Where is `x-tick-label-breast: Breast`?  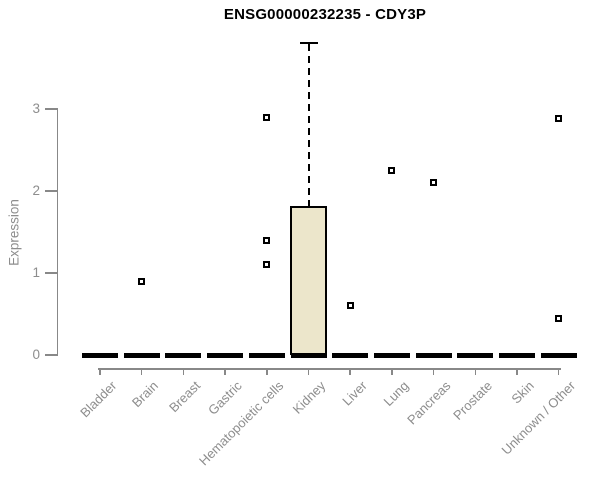 x-tick-label-breast: Breast is located at coordinates (184, 397).